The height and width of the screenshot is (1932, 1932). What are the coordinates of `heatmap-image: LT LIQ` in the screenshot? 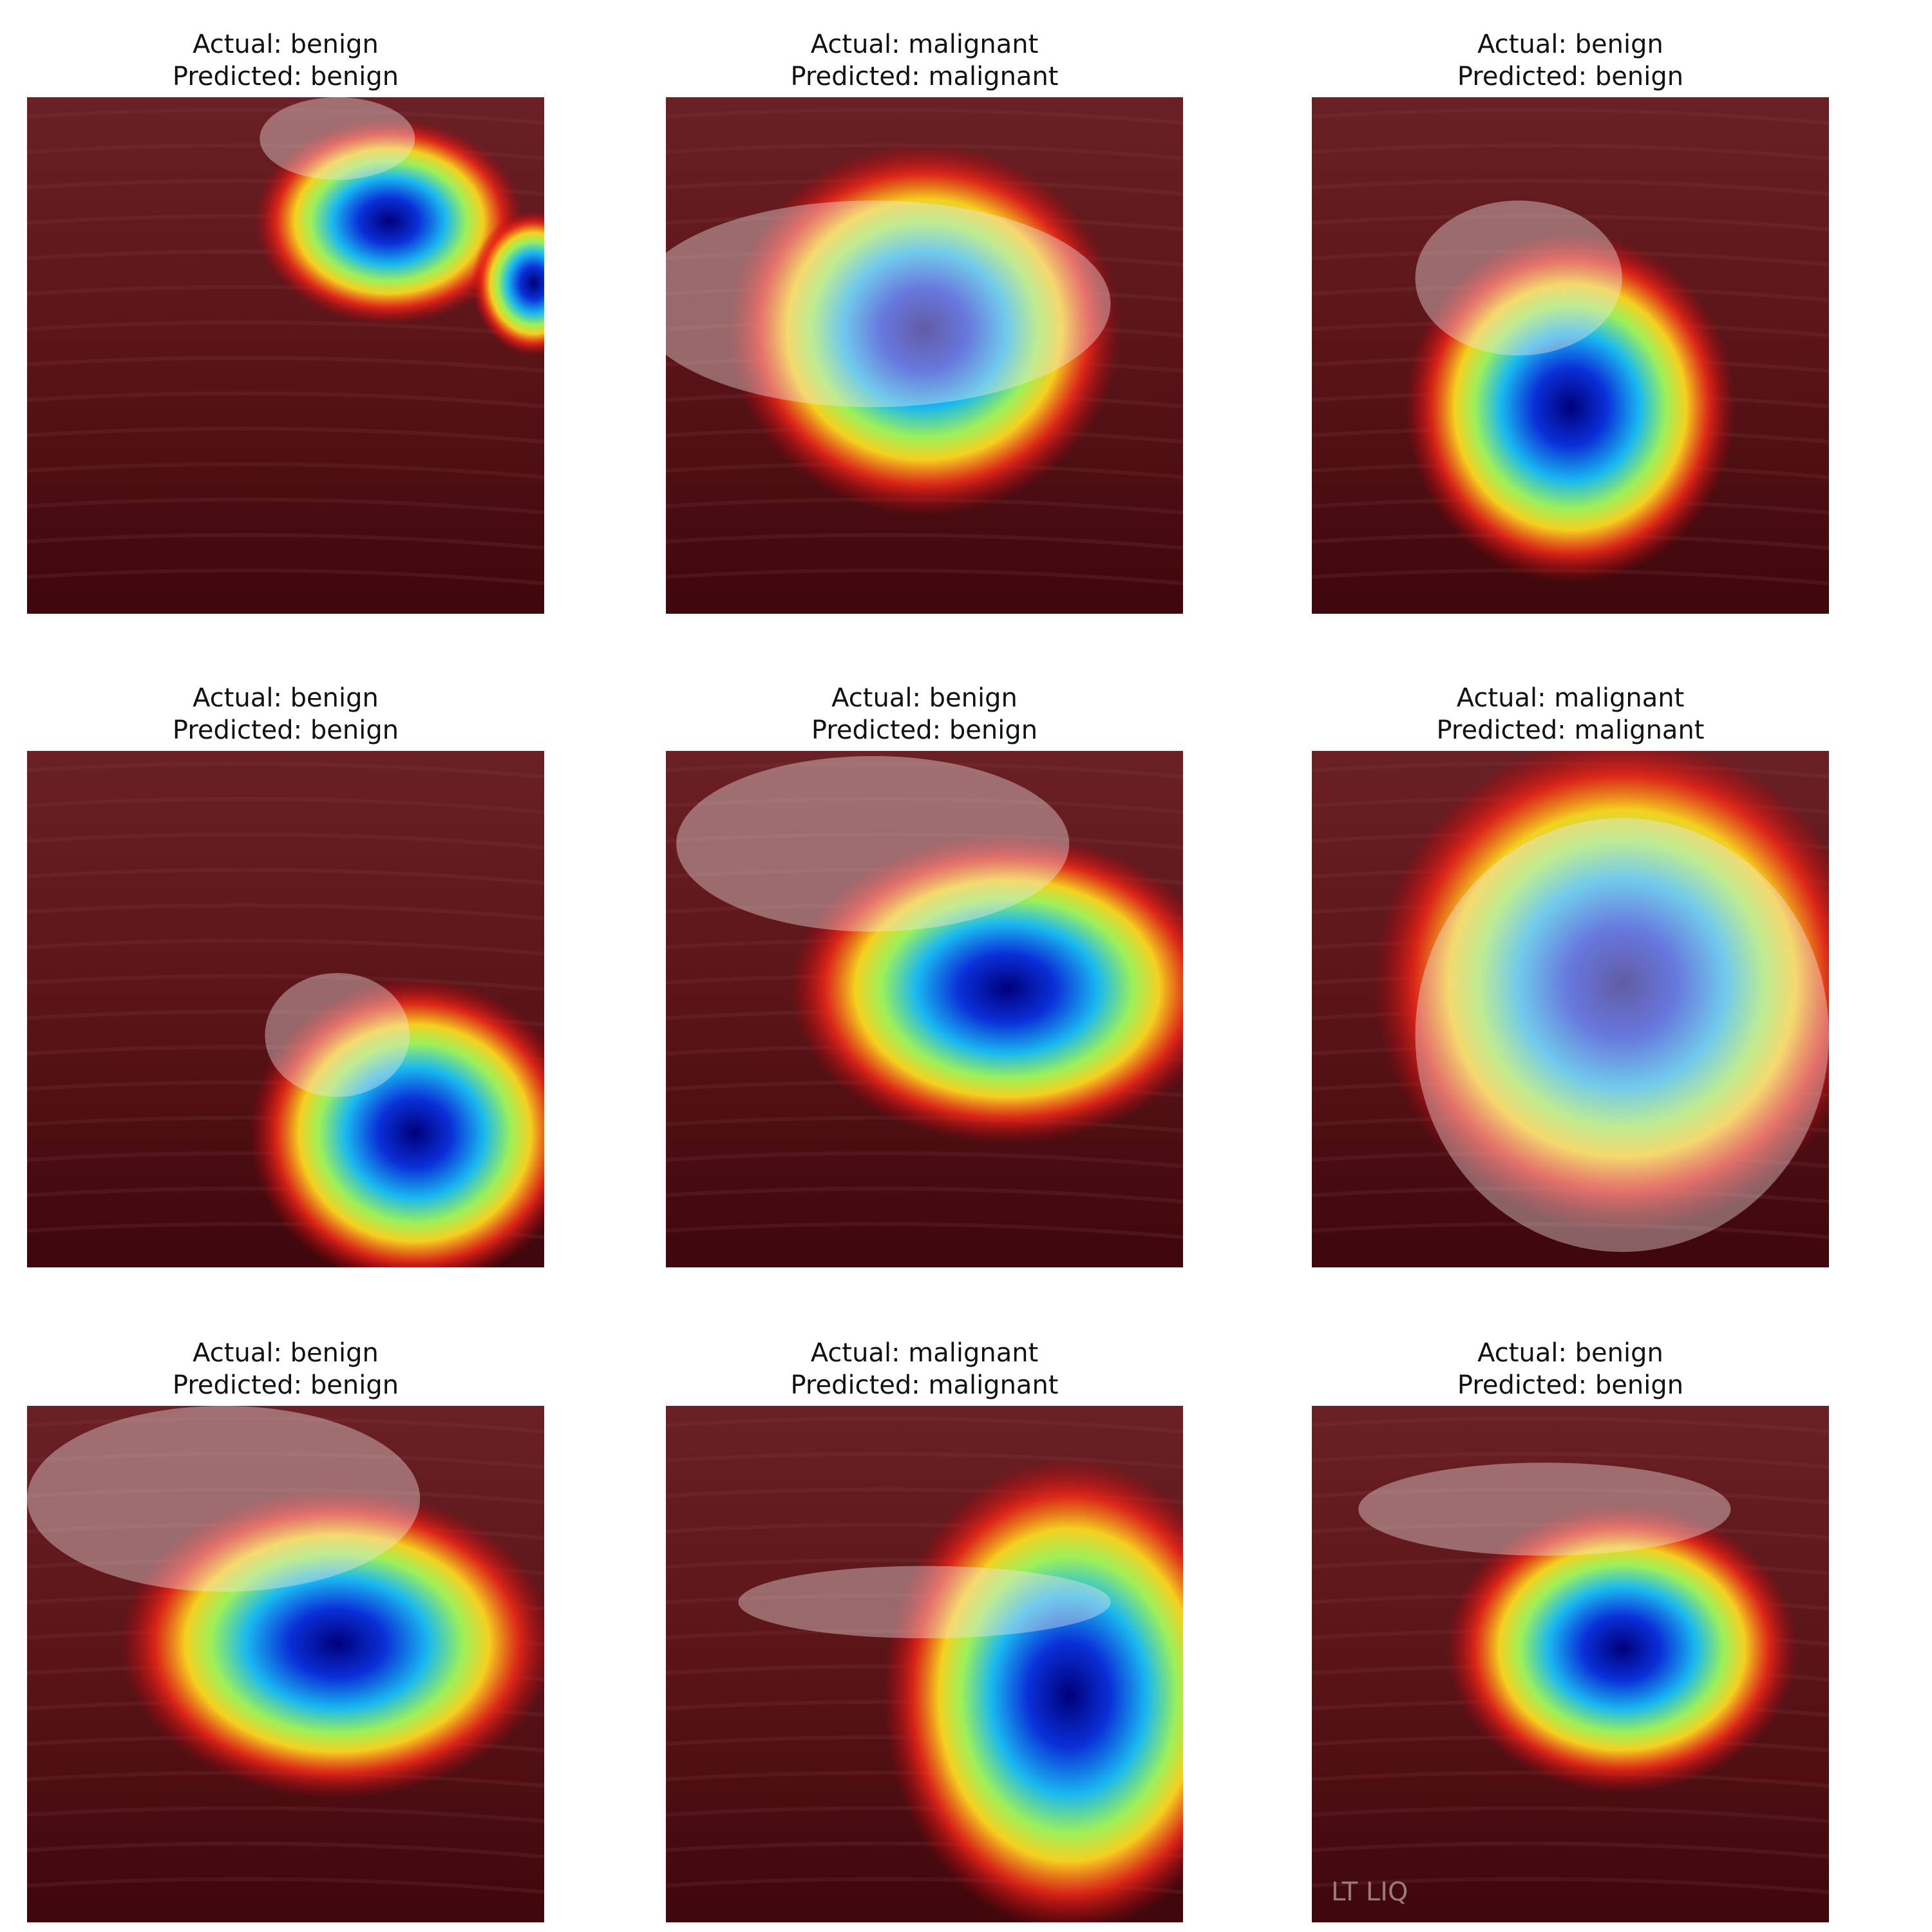 It's located at (1570, 1664).